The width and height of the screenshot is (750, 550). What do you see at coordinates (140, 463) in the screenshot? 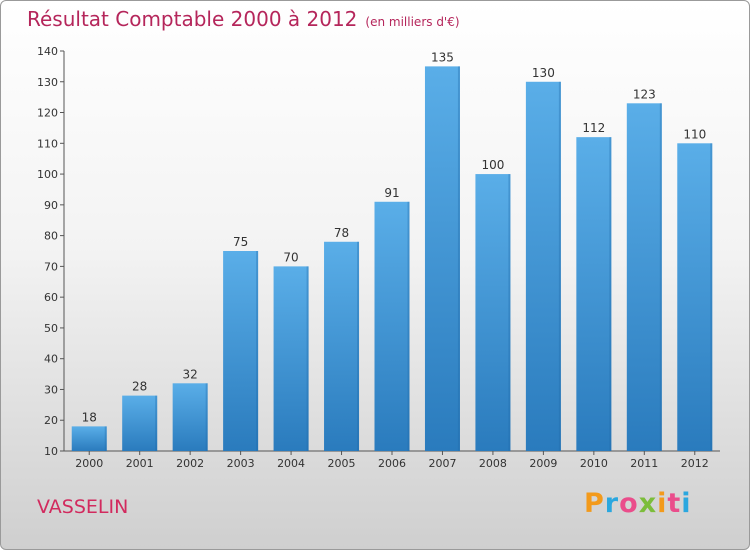
I see `x-tick-label: 2001` at bounding box center [140, 463].